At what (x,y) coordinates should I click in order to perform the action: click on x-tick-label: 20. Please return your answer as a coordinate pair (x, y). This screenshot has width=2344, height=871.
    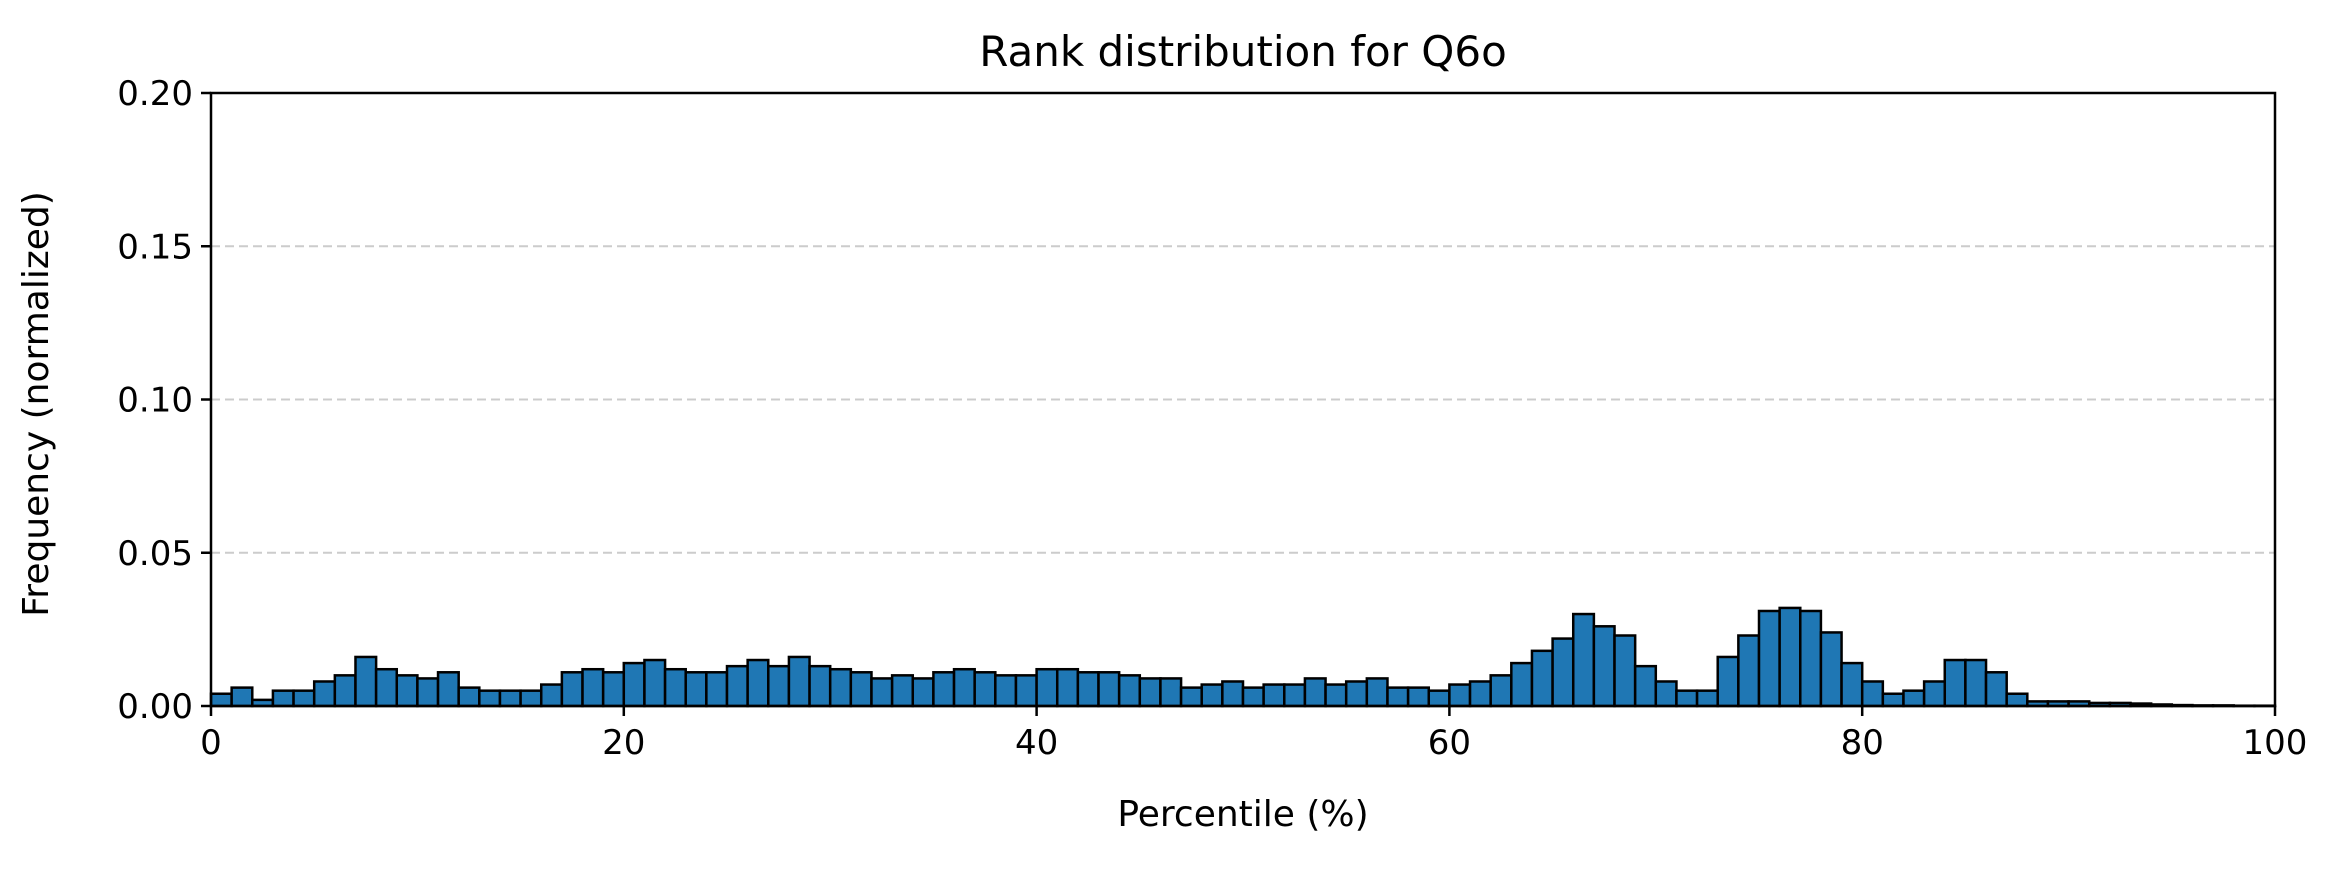
    Looking at the image, I should click on (623, 743).